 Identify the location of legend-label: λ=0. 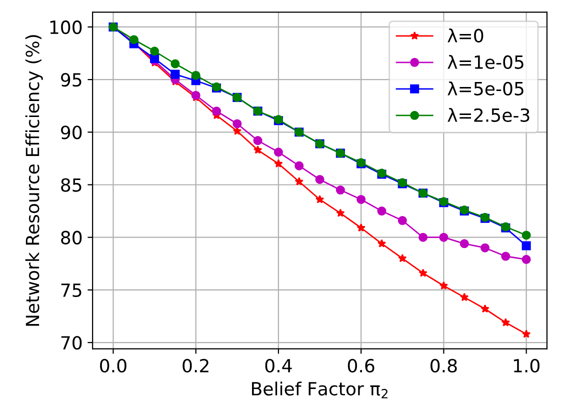
(466, 35).